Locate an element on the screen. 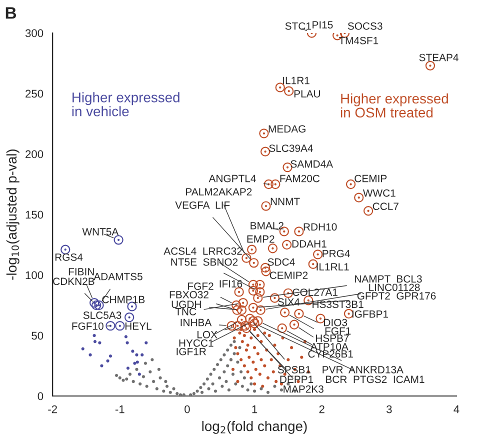 The width and height of the screenshot is (478, 440). y-tick-label: 0 is located at coordinates (41, 396).